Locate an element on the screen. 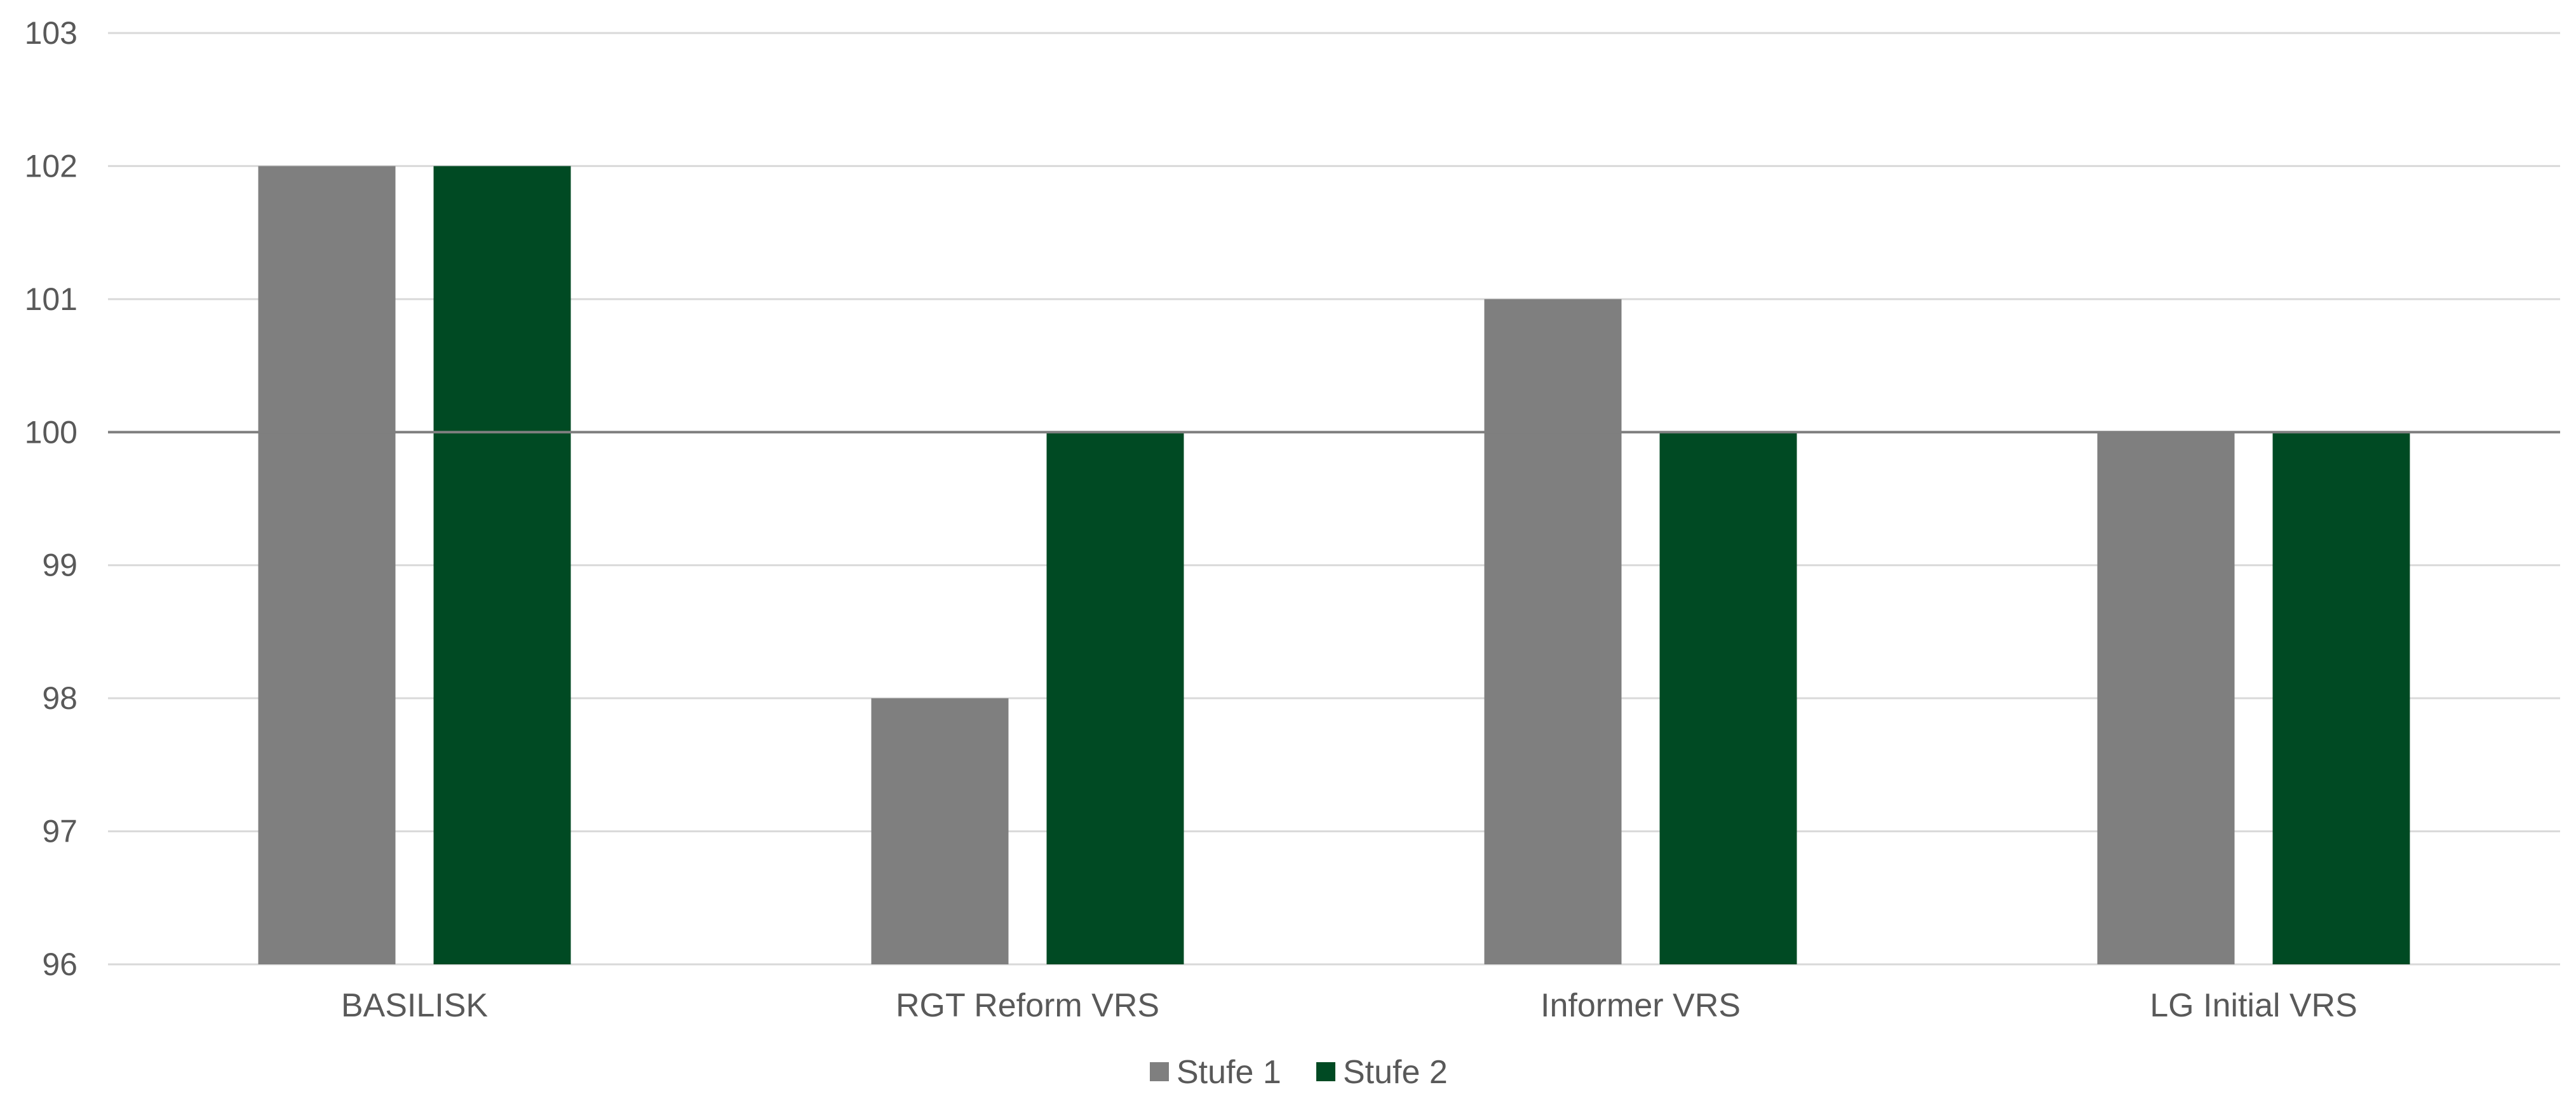  y-tick-label: 101 is located at coordinates (51, 299).